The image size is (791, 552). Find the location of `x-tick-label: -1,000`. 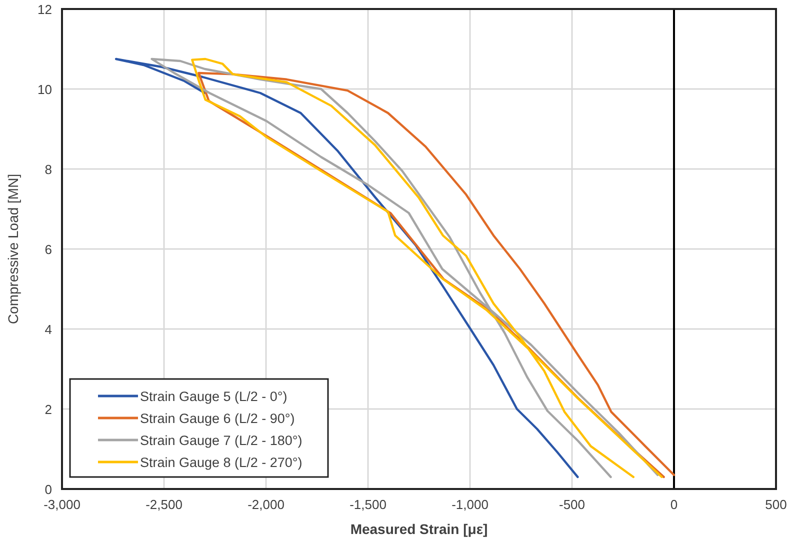

x-tick-label: -1,000 is located at coordinates (470, 504).